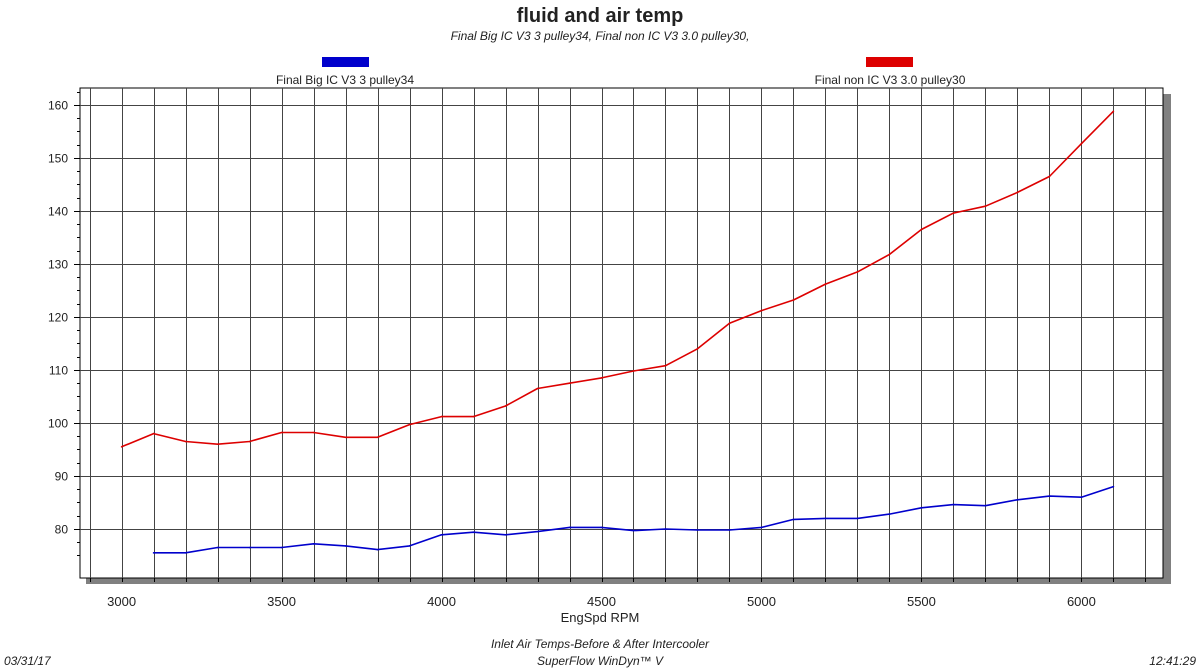  I want to click on x-tick-label: 6000, so click(1081, 601).